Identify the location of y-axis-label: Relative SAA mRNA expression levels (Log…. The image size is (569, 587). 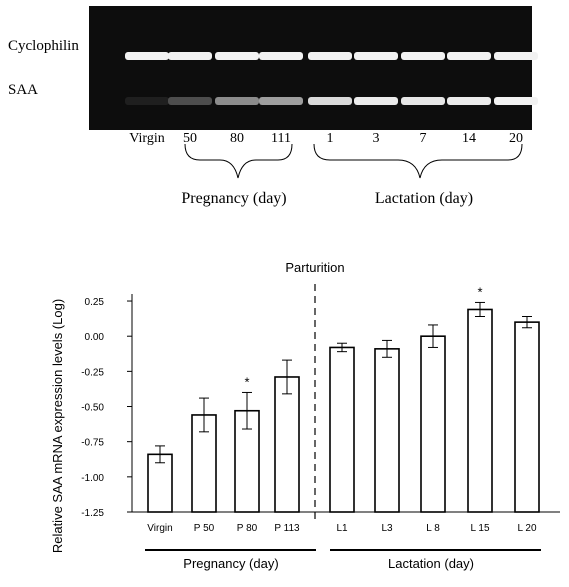
(57, 426).